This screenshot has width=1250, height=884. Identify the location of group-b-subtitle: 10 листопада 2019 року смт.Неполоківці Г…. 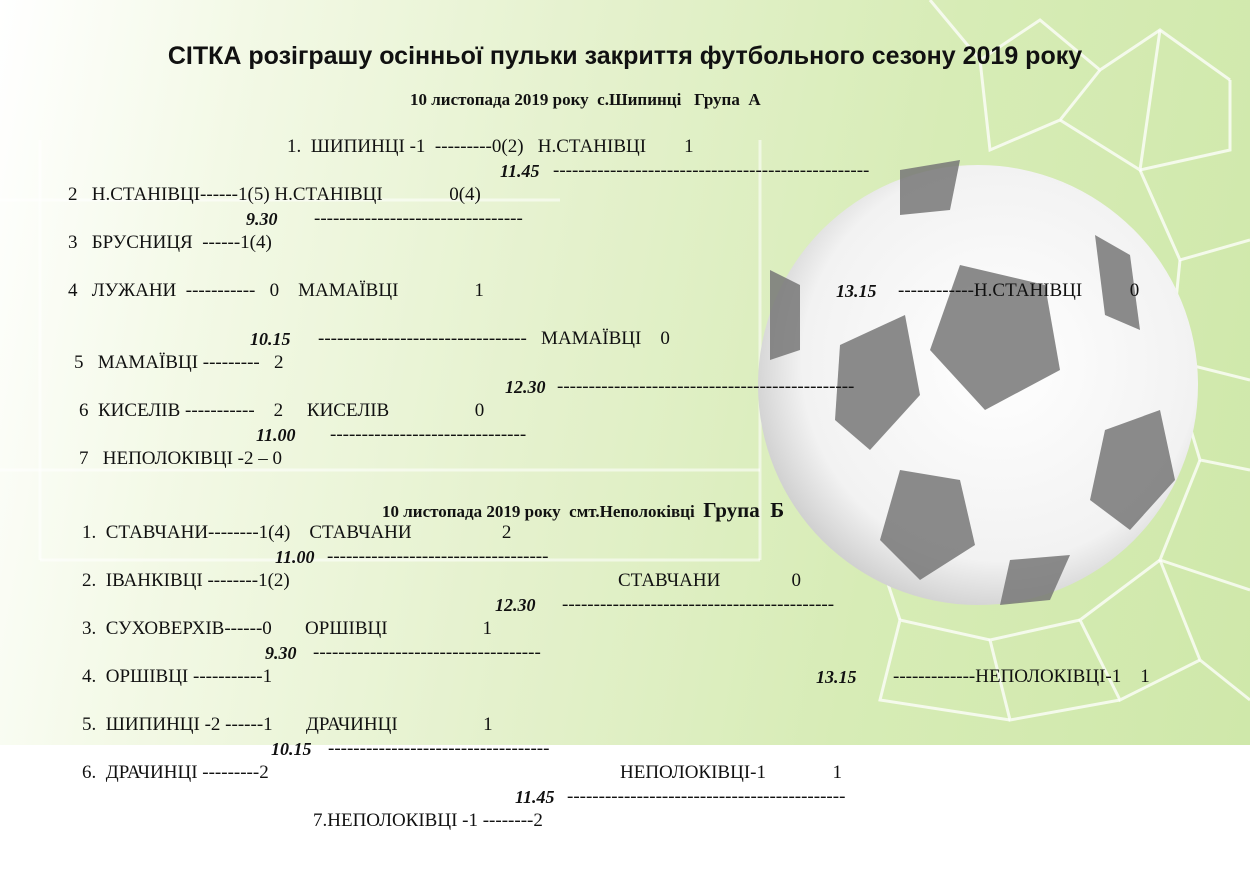
(583, 510).